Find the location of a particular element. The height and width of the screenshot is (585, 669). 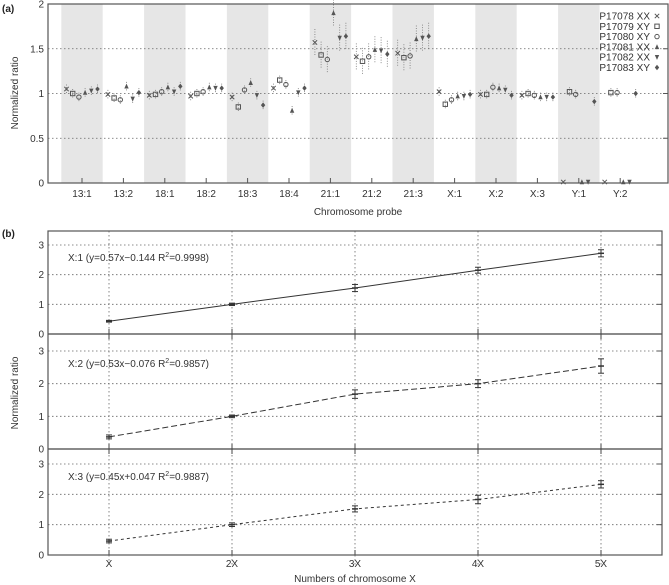

x-tick-label: 5X is located at coordinates (601, 564).